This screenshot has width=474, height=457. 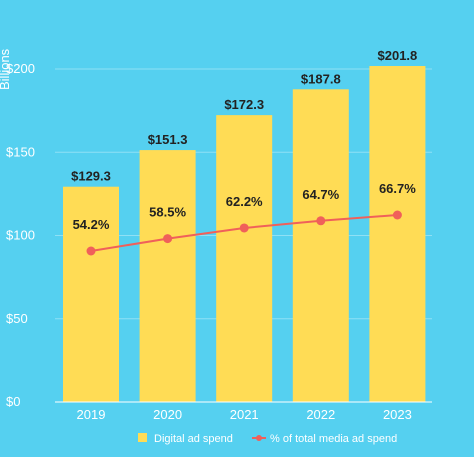 What do you see at coordinates (397, 414) in the screenshot?
I see `x-tick-label: 2023` at bounding box center [397, 414].